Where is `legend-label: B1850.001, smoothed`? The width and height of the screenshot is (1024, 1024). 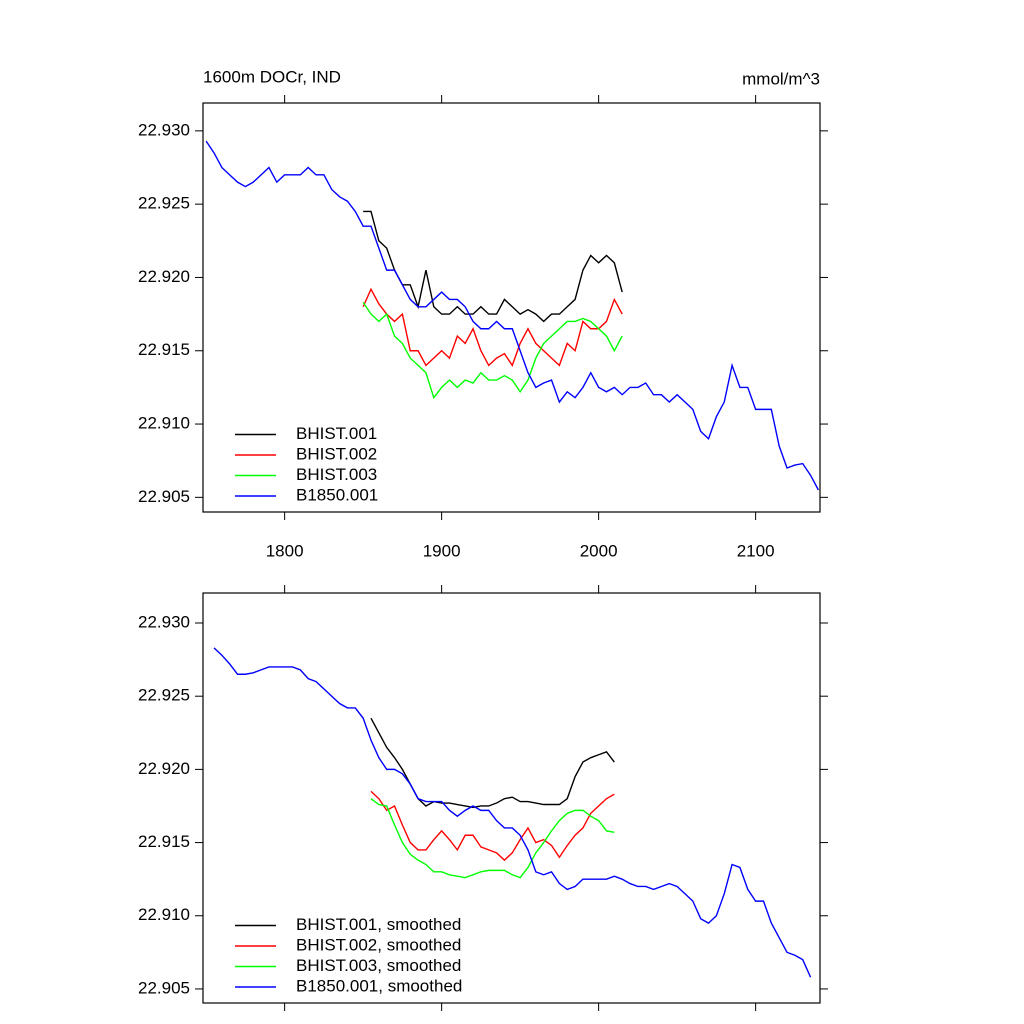
legend-label: B1850.001, smoothed is located at coordinates (379, 985).